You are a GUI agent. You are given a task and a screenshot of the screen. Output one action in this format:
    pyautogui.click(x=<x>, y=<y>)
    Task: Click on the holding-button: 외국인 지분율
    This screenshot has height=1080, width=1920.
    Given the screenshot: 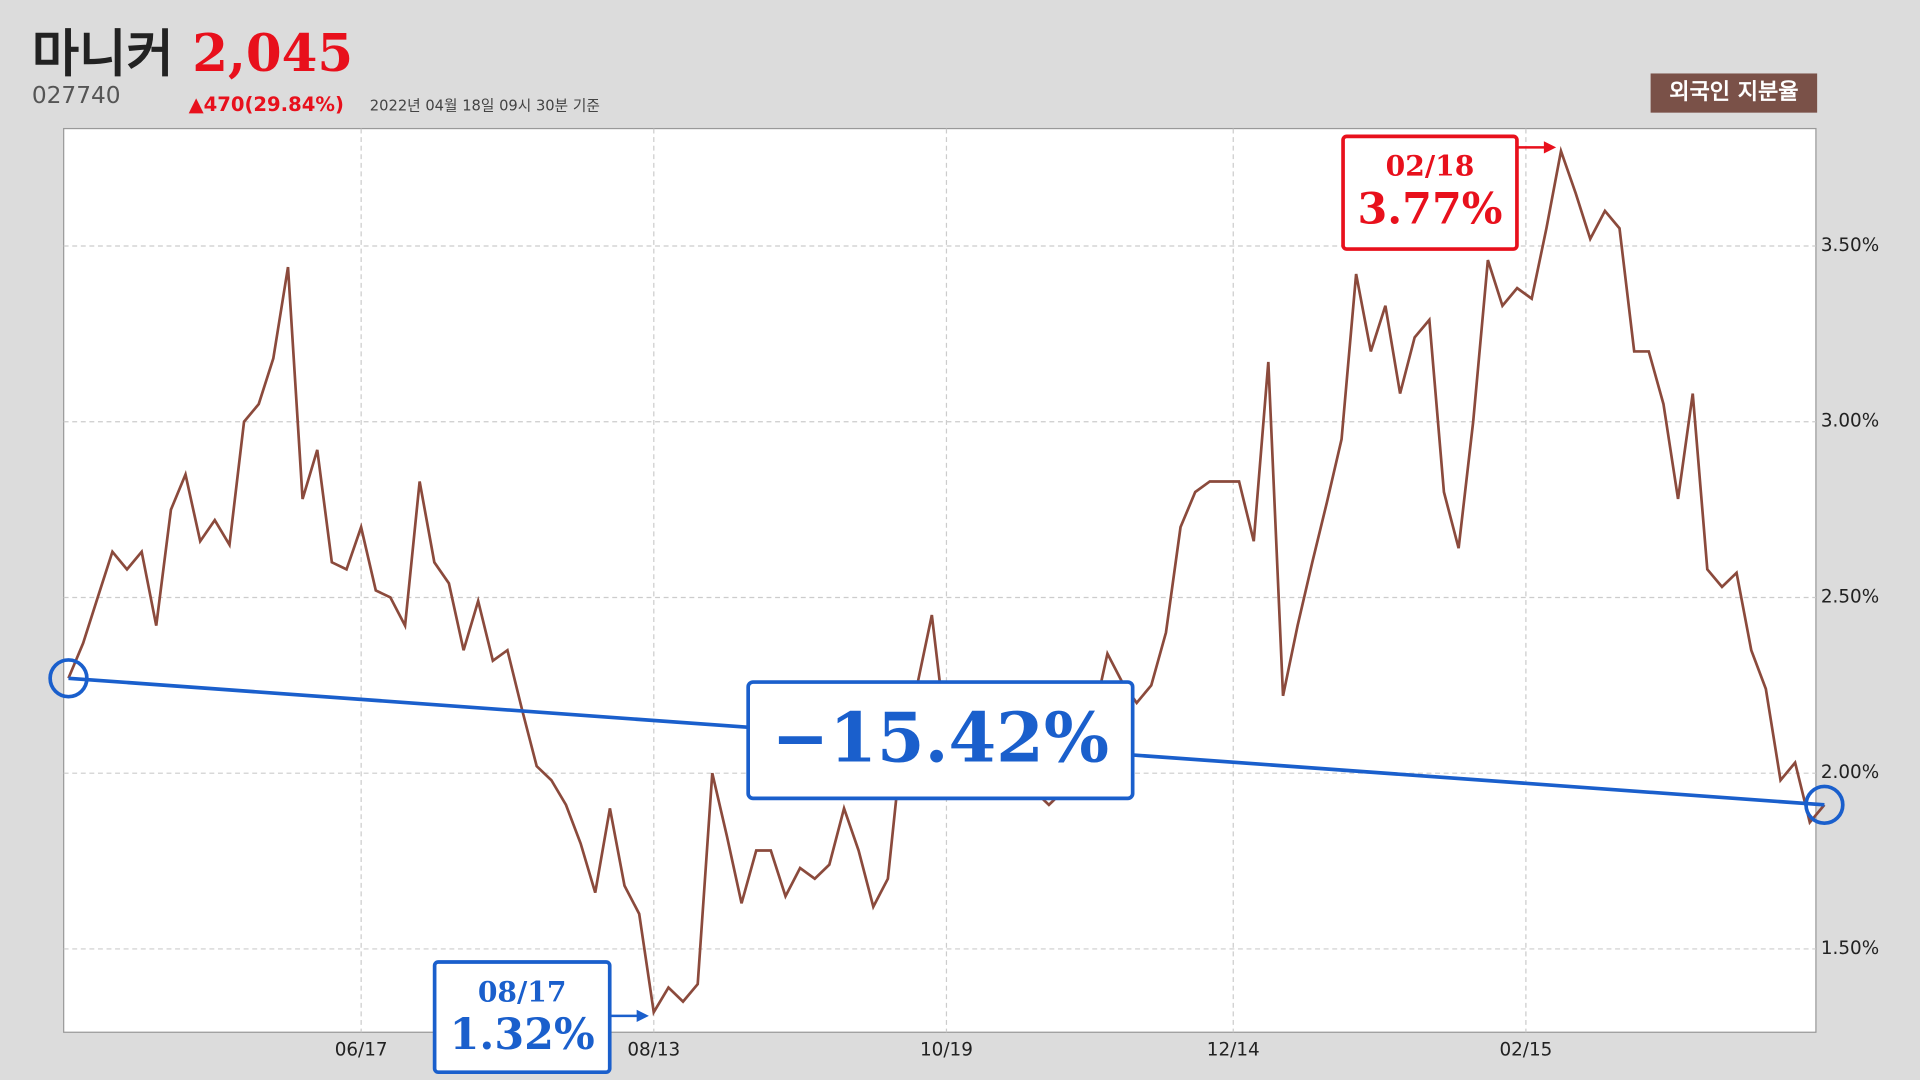 What is the action you would take?
    pyautogui.click(x=1734, y=93)
    